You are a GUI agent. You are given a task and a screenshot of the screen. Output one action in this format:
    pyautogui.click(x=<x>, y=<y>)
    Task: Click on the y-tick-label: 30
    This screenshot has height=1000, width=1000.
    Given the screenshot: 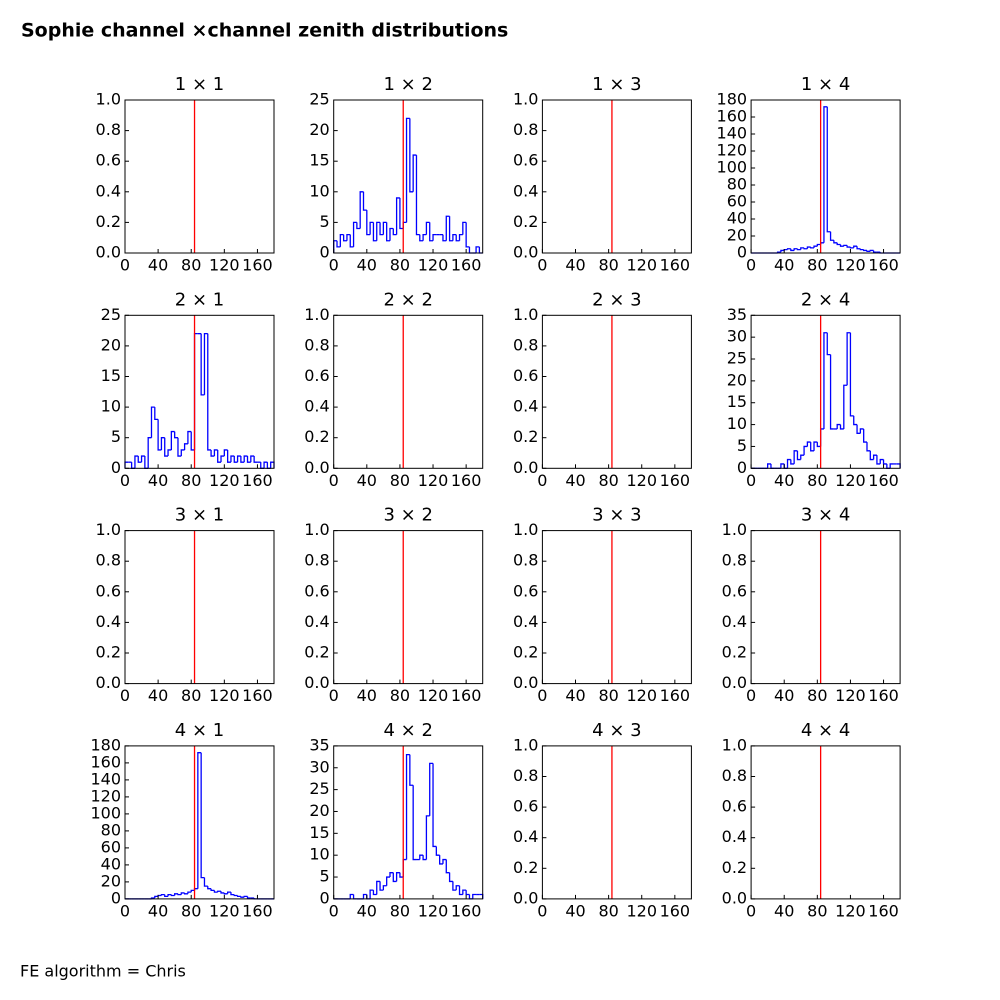 What is the action you would take?
    pyautogui.click(x=737, y=336)
    